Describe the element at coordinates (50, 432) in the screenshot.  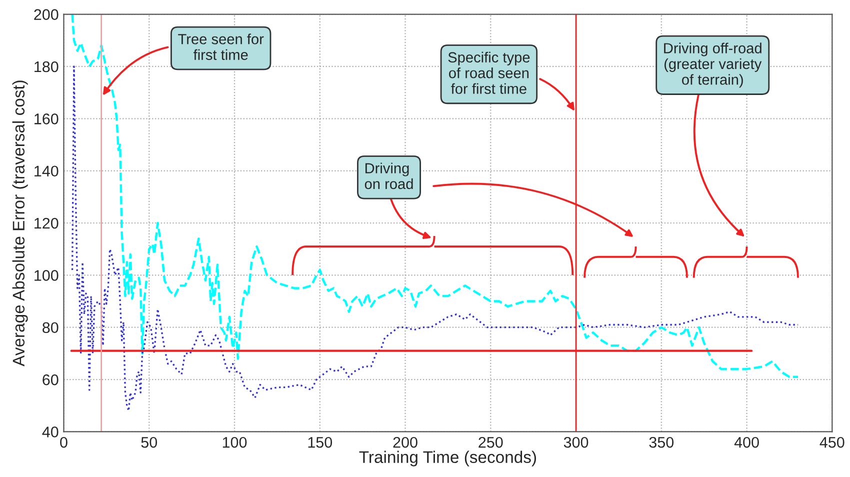
I see `y-tick-label: 40` at that location.